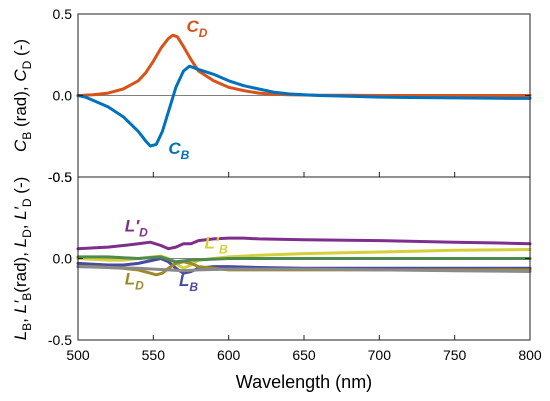  I want to click on y-axis-label: LB, L′B(rad), LD, L′D (-), so click(22, 259).